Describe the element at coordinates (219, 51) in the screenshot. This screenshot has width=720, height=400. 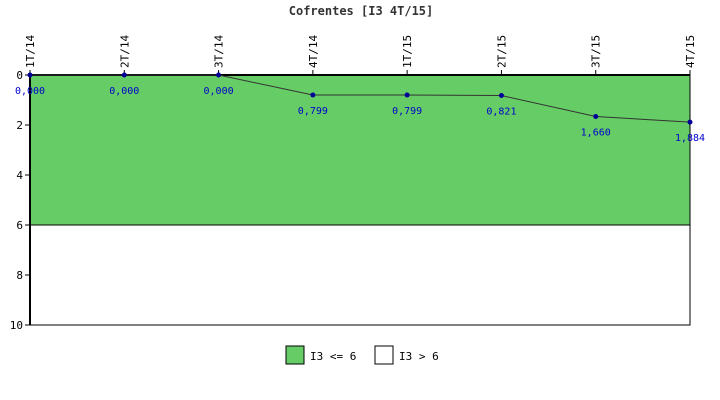
I see `x-tick-label: 3T/14` at that location.